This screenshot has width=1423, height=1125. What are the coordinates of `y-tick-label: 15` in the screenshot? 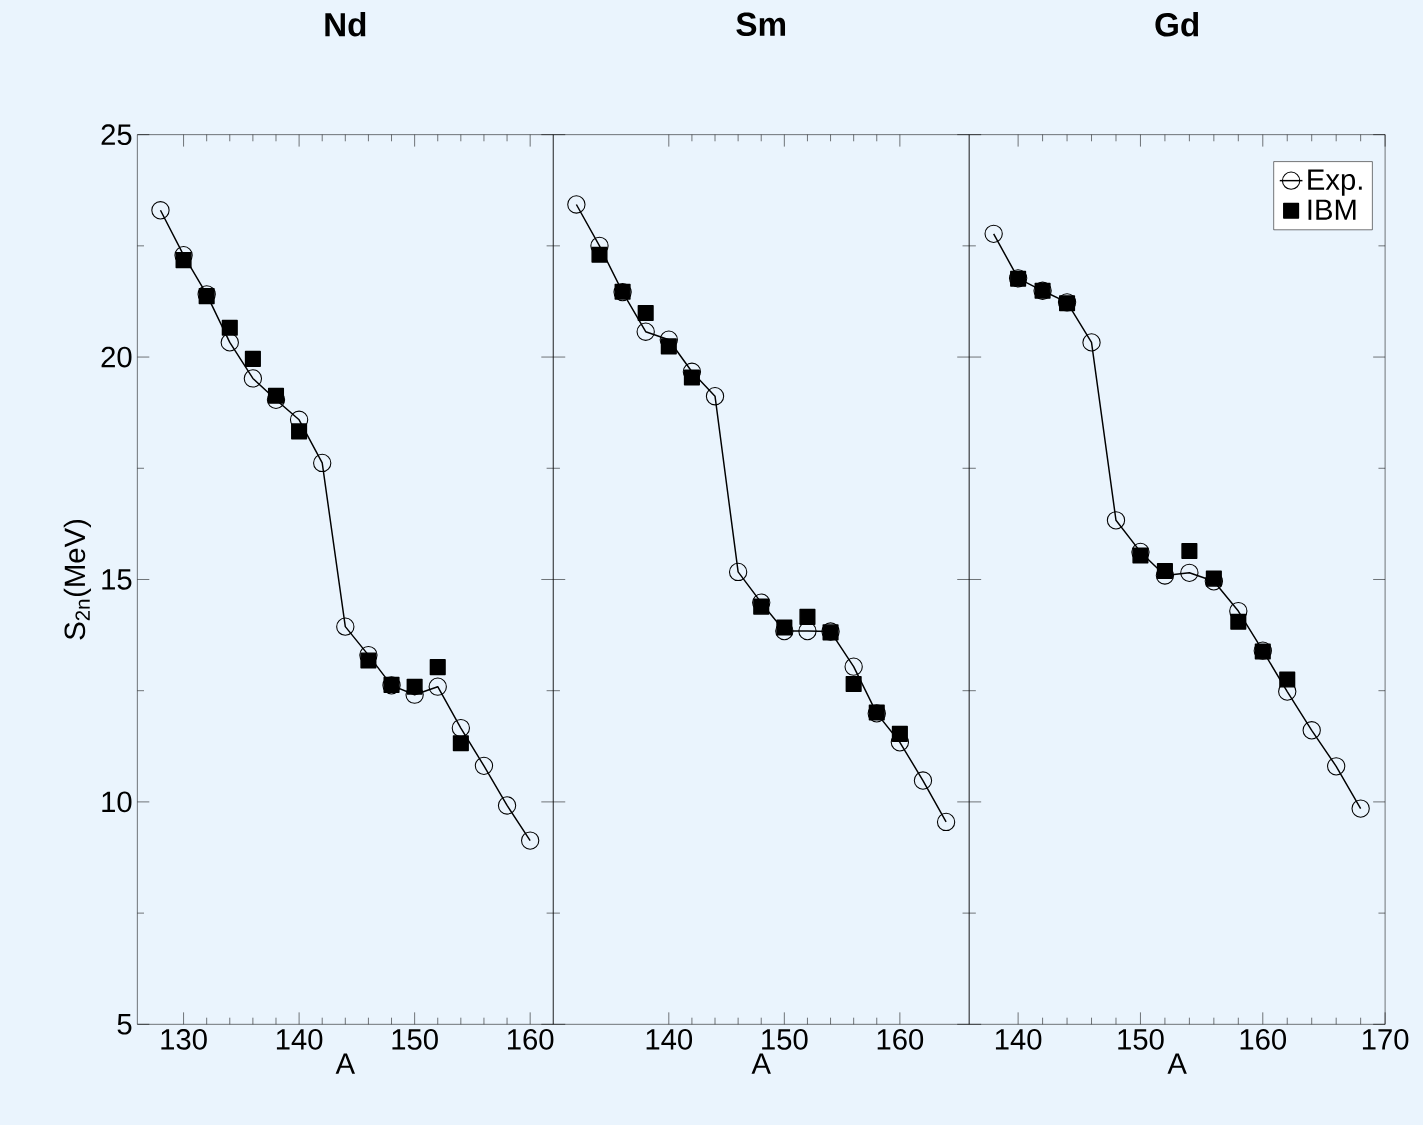 It's located at (117, 579).